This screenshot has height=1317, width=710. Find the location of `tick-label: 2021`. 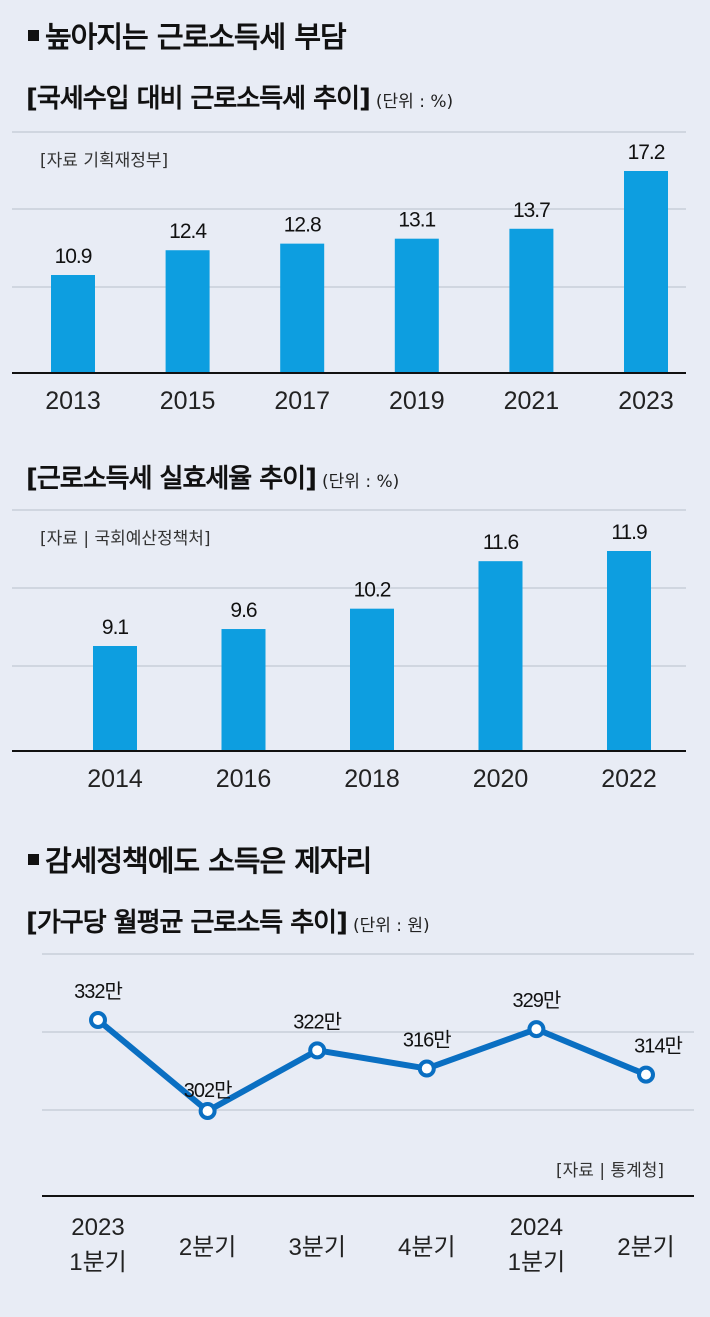

tick-label: 2021 is located at coordinates (532, 401).